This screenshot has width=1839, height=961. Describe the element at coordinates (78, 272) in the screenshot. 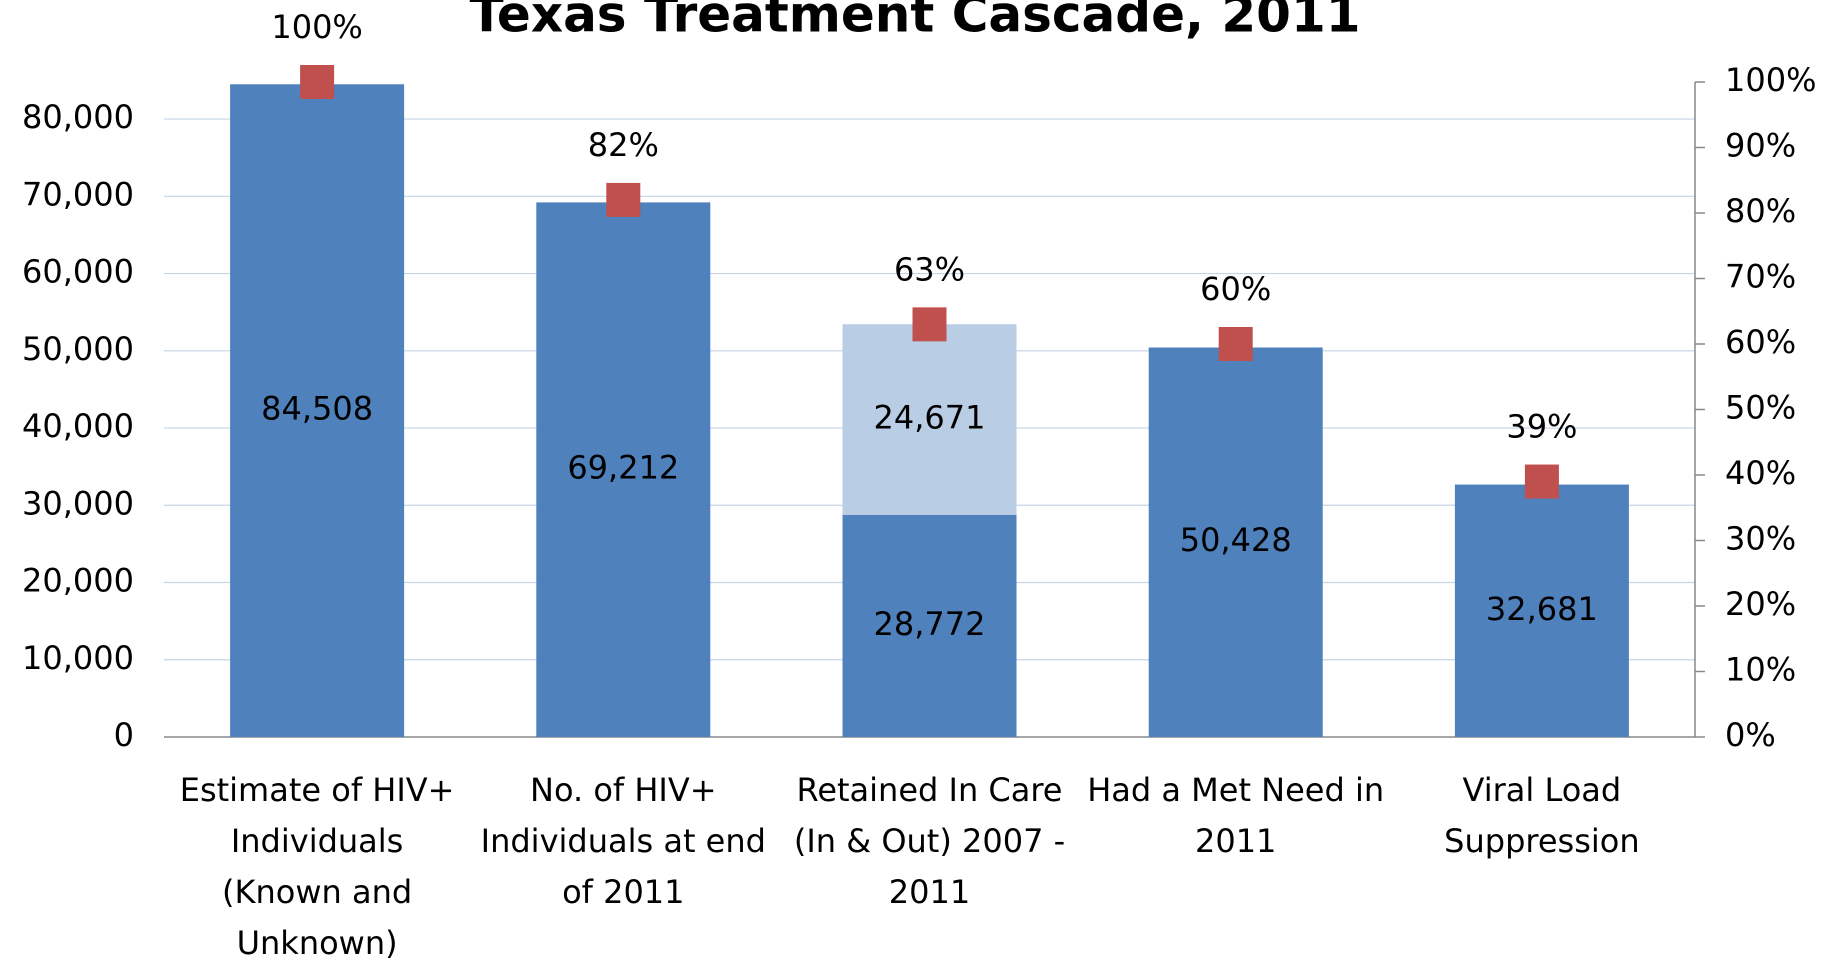

I see `y-tick-label: 60,000` at that location.